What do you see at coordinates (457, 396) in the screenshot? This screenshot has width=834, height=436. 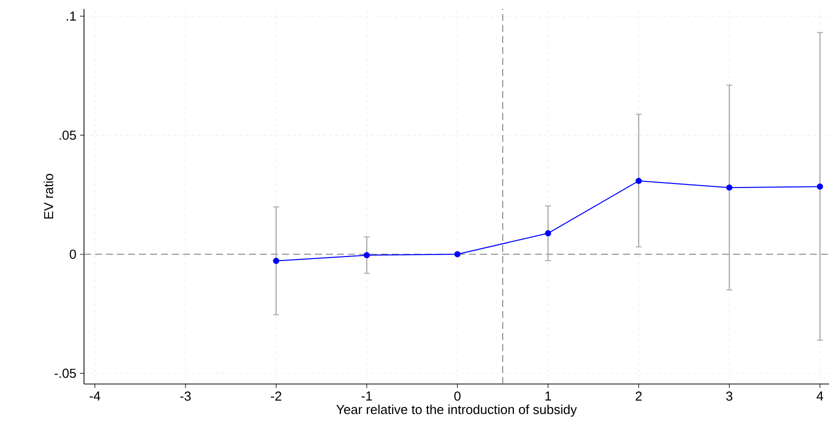 I see `x-tick-label: 0` at bounding box center [457, 396].